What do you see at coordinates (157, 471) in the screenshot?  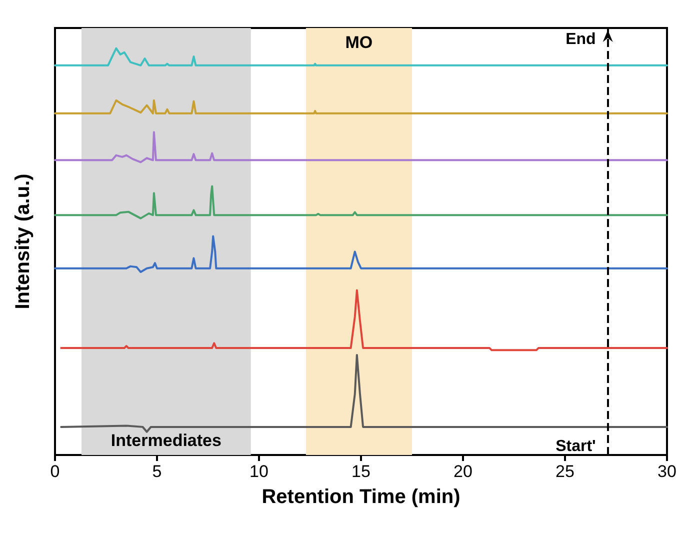 I see `x-tick-label: 5` at bounding box center [157, 471].